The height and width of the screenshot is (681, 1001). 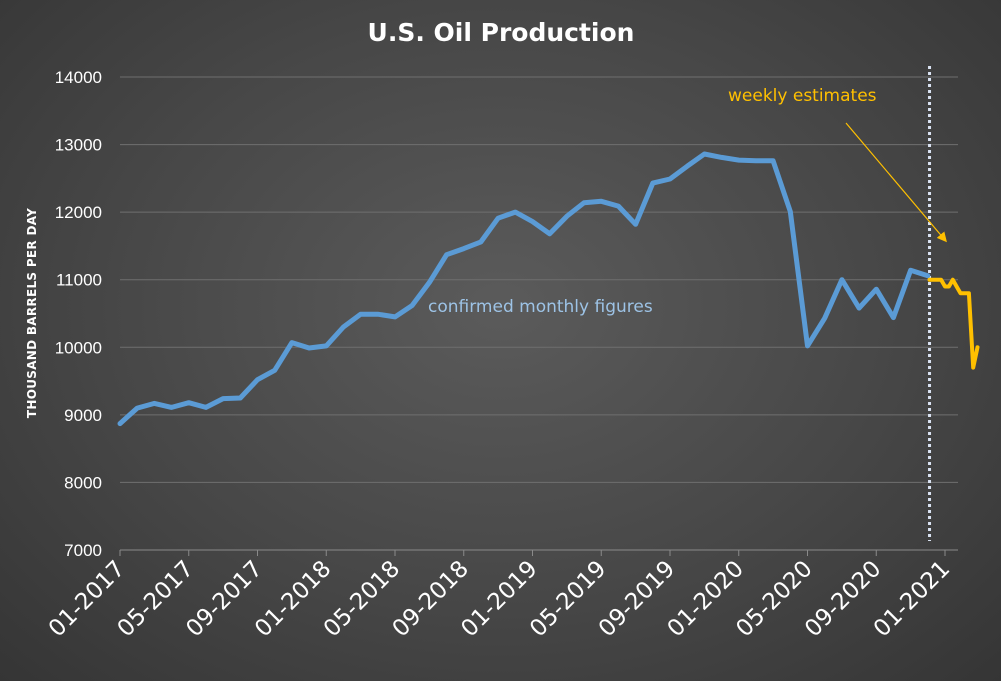 What do you see at coordinates (83, 415) in the screenshot?
I see `y-tick-label: 9000` at bounding box center [83, 415].